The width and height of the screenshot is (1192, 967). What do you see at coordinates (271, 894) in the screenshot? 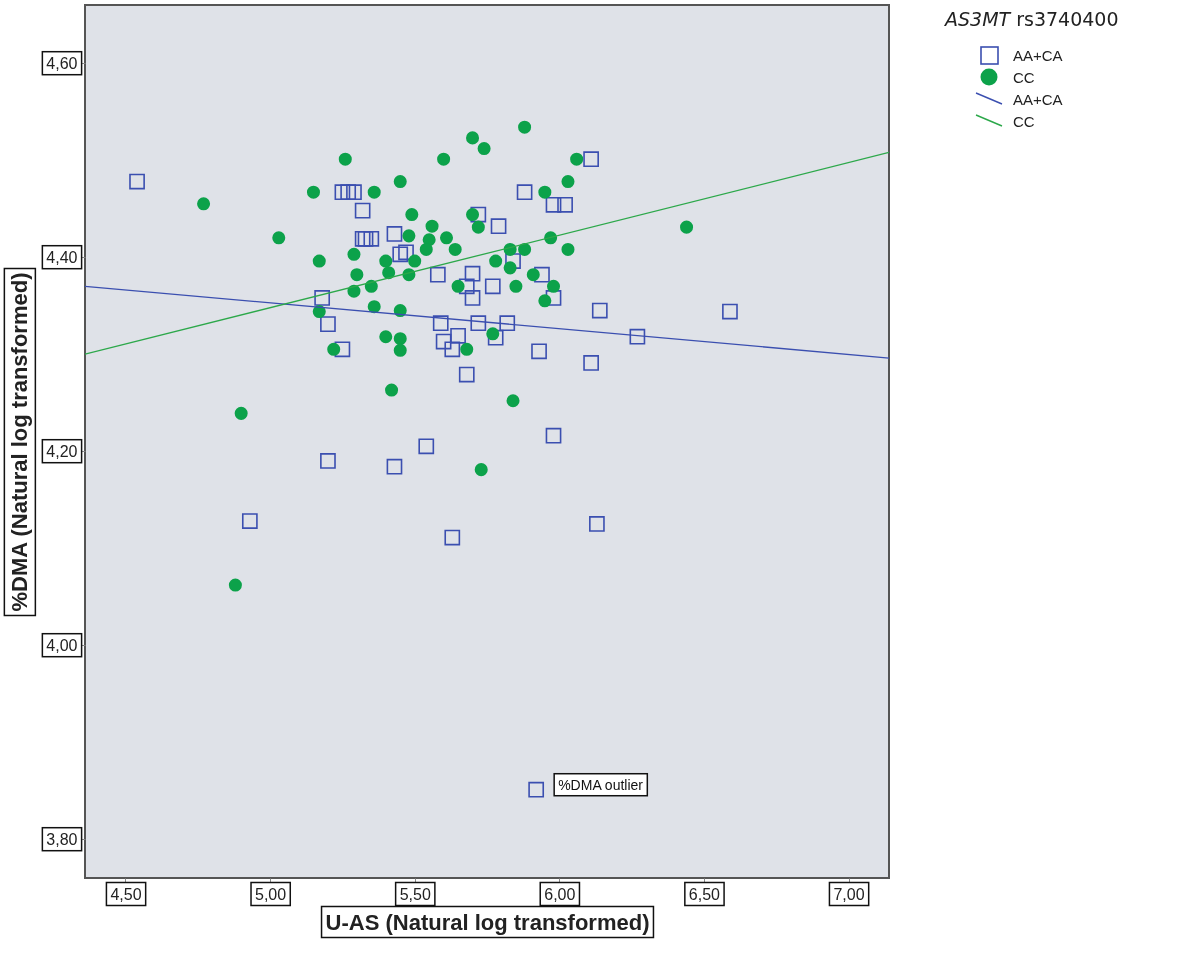
I see `x-tick-label: 5,00` at bounding box center [271, 894].